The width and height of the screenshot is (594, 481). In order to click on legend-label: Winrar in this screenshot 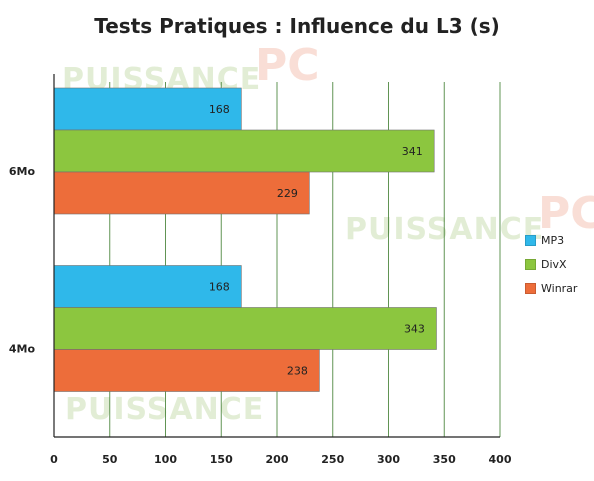, I will do `click(559, 288)`.